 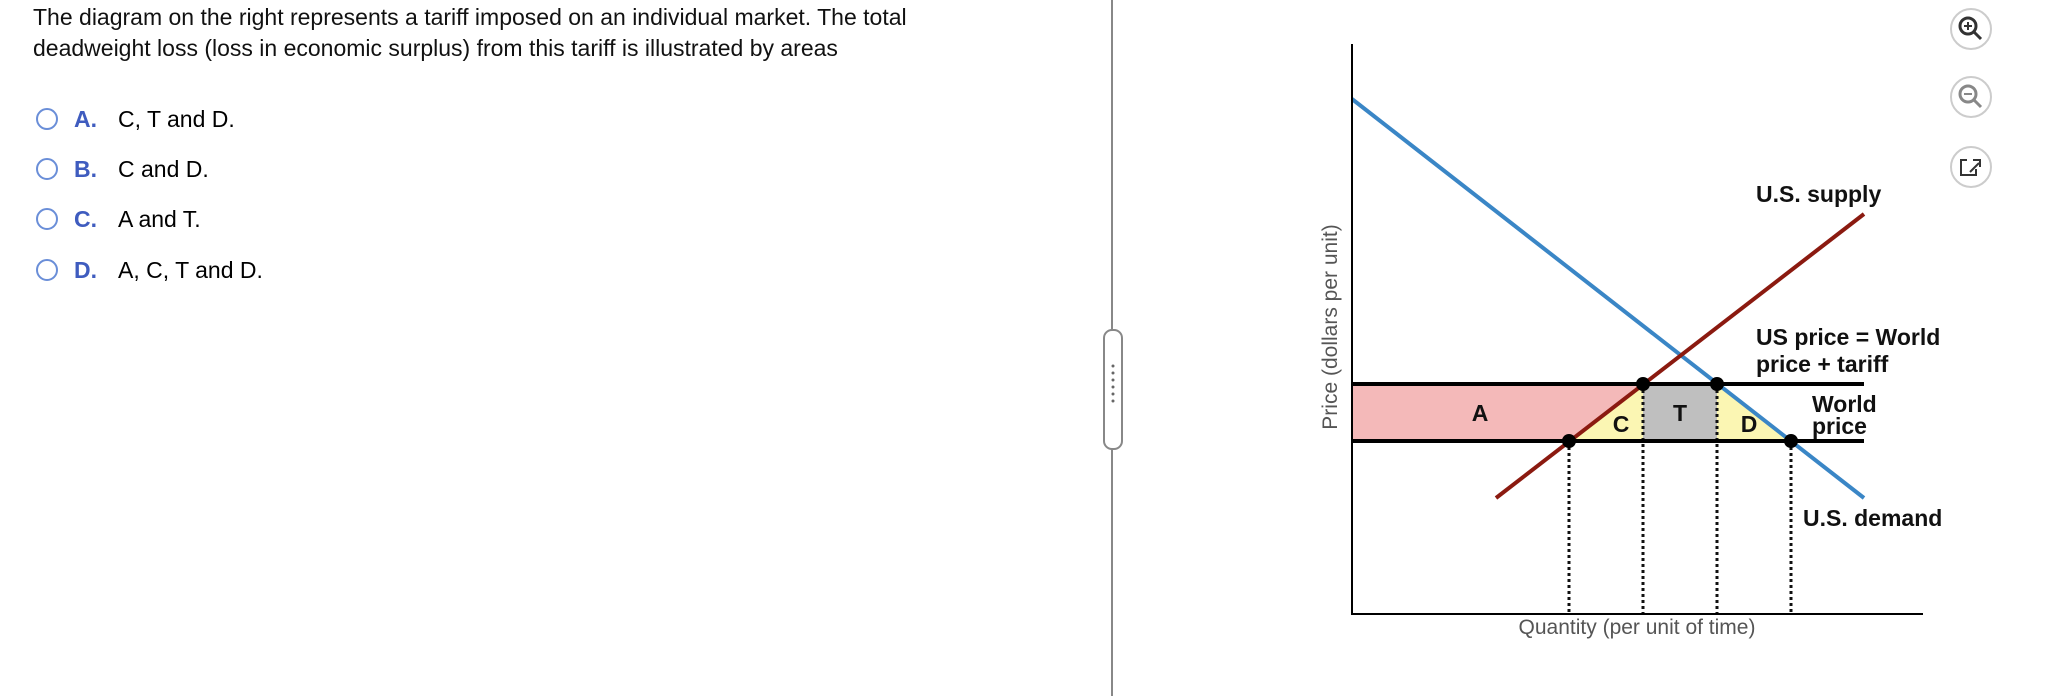 I want to click on world-price-label: World, so click(x=1844, y=404).